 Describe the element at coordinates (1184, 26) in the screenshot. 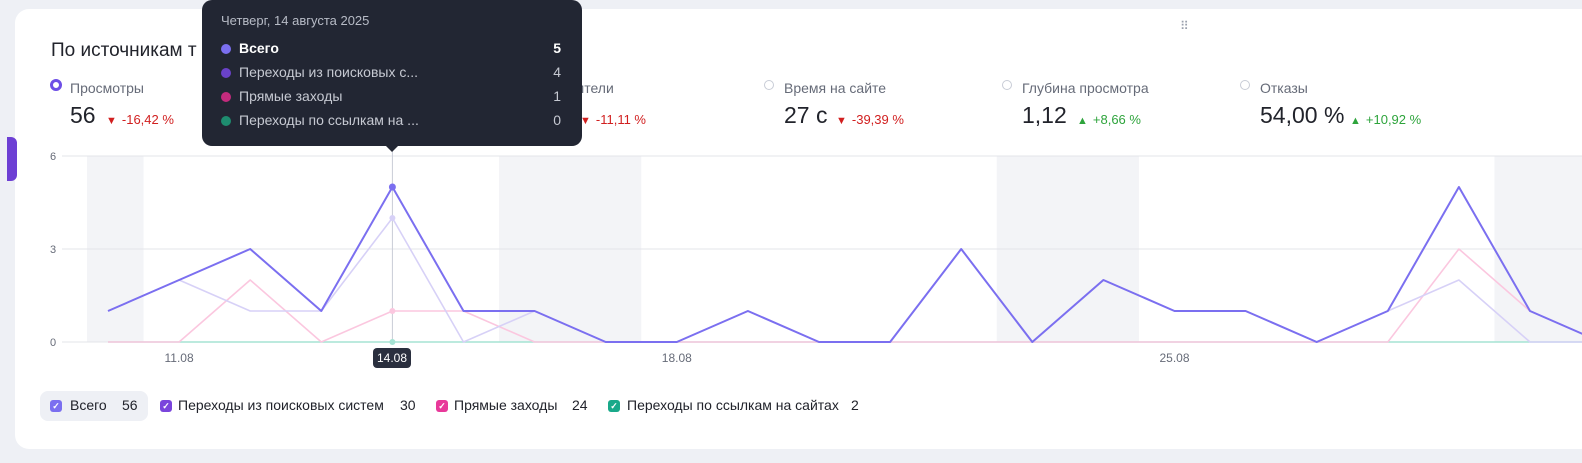

I see `drag-handle-icon: ⠿` at that location.